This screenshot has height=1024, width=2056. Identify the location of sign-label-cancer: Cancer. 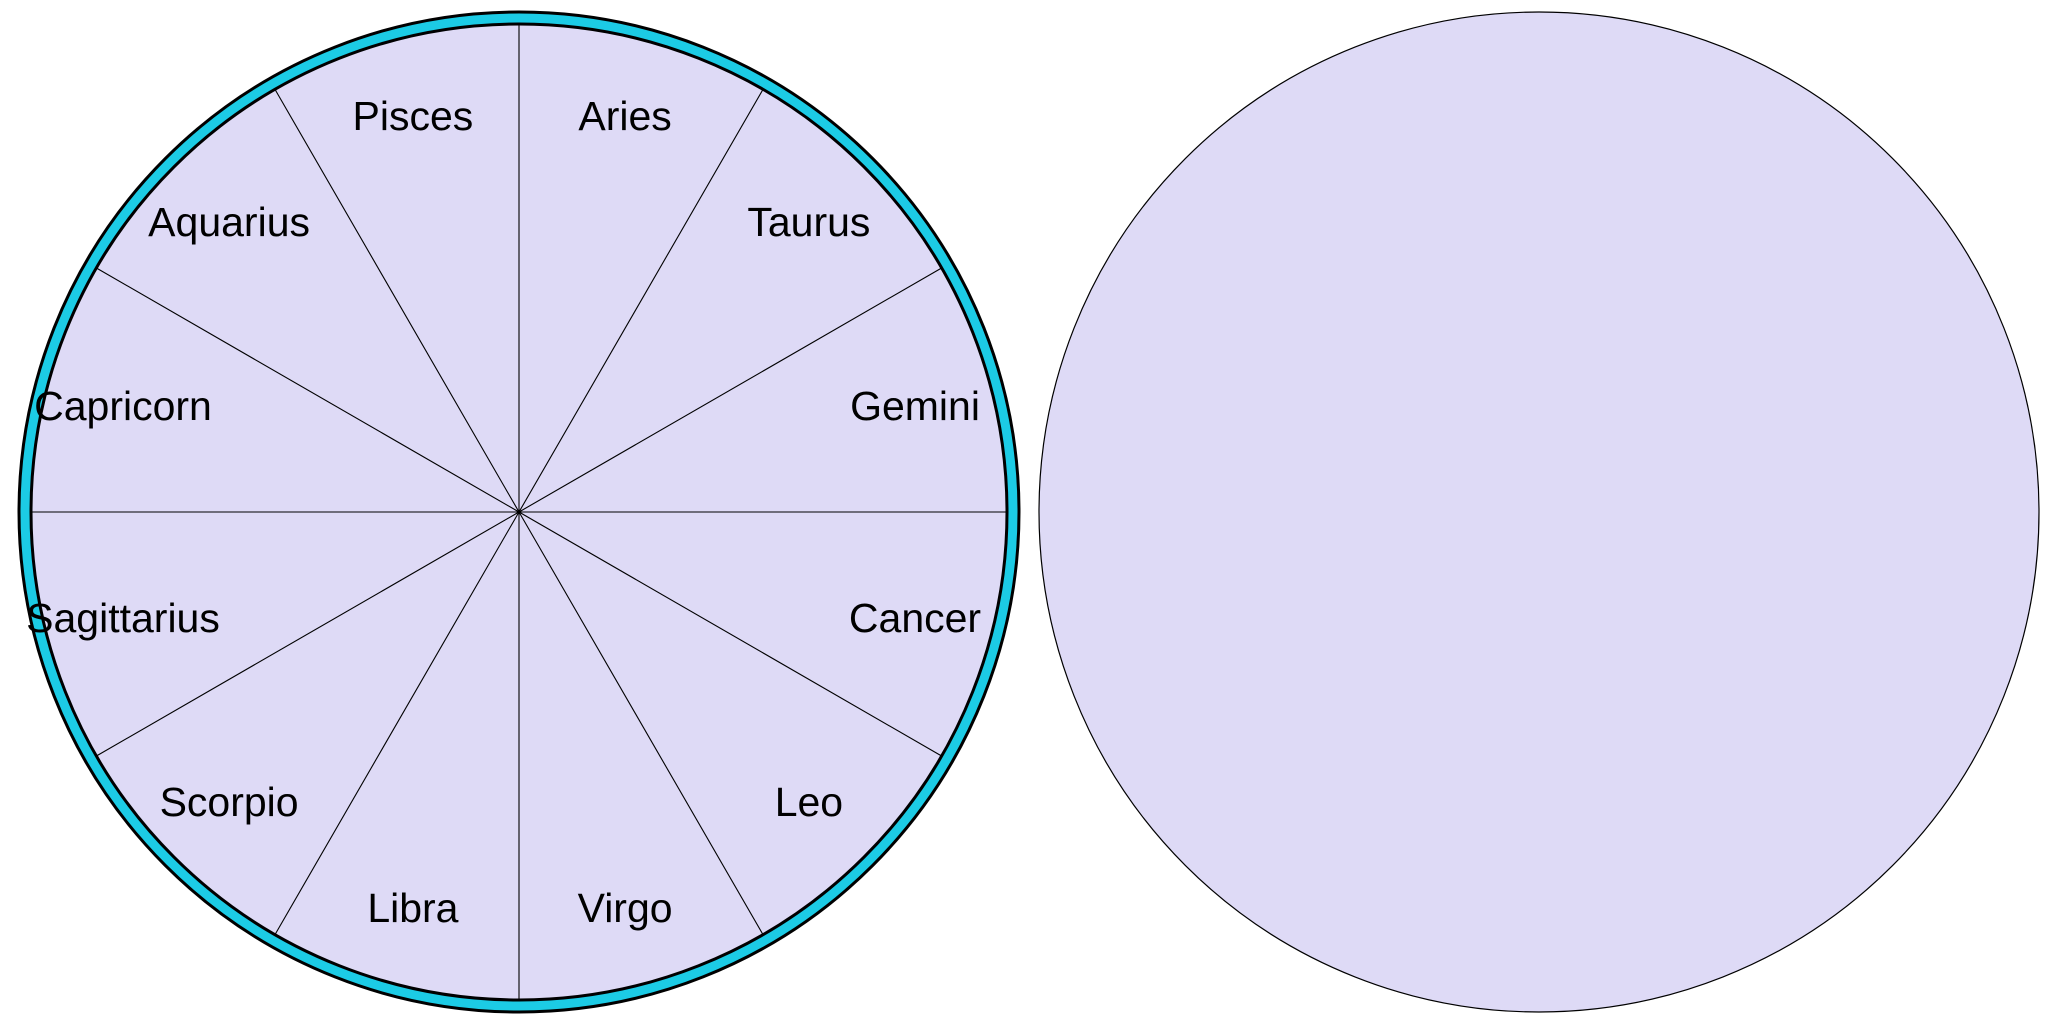
(915, 618).